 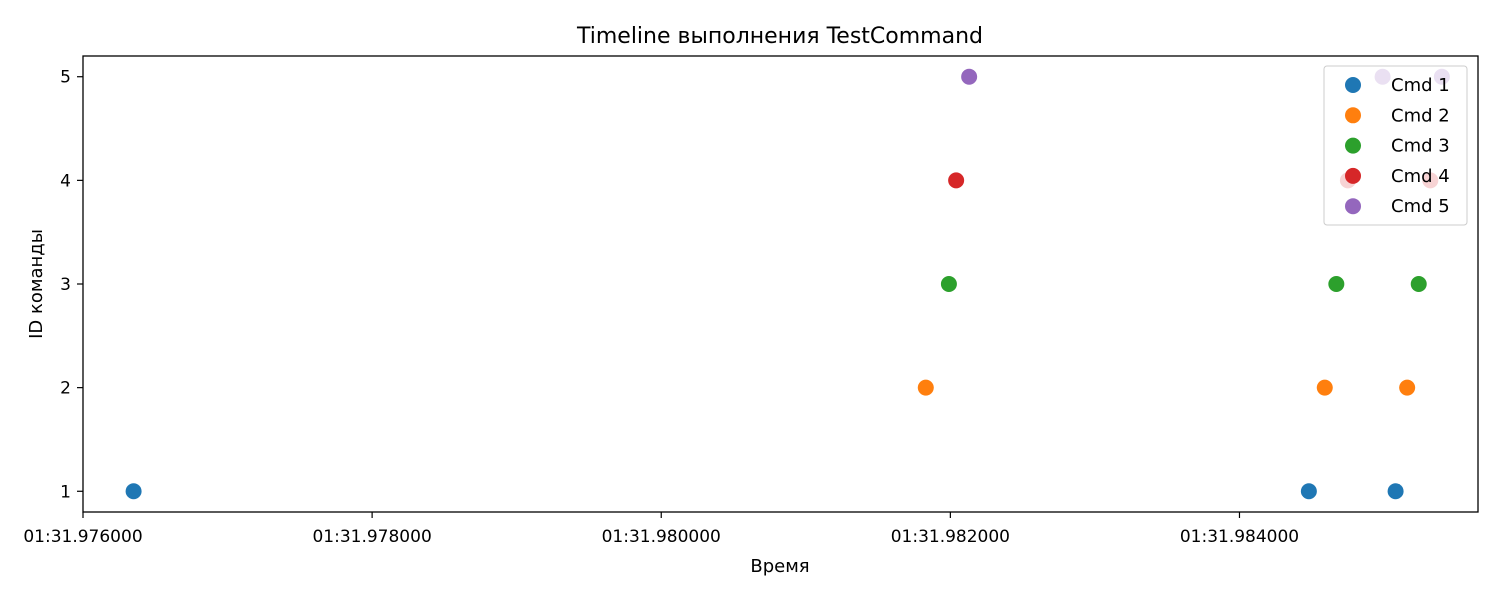 I want to click on y-tick-label: 4, so click(x=65, y=181).